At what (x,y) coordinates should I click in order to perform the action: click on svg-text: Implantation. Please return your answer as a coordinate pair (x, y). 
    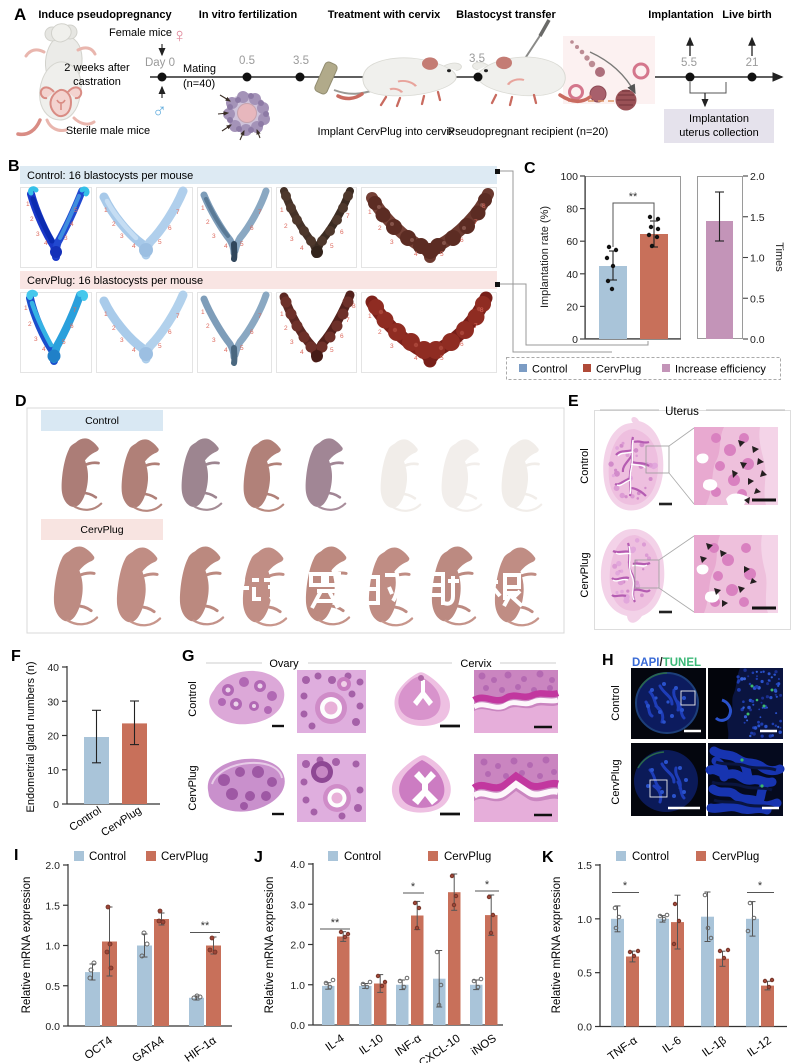
    Looking at the image, I should click on (681, 15).